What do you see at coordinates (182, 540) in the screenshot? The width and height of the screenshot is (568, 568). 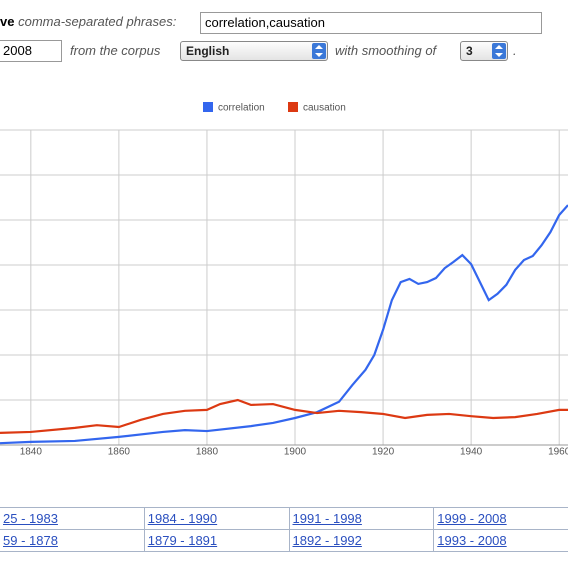 I see `link: 1879 - 1891` at bounding box center [182, 540].